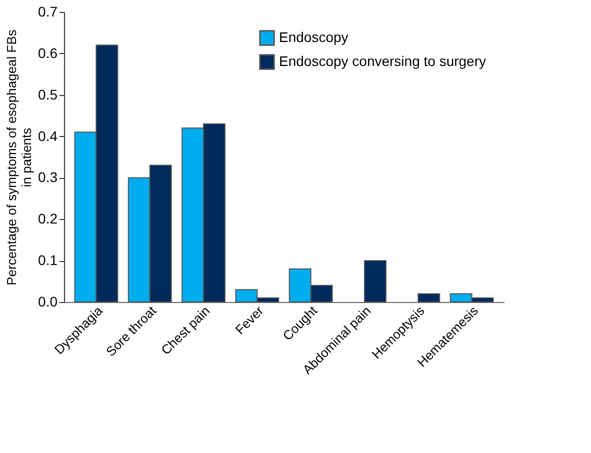  Describe the element at coordinates (382, 61) in the screenshot. I see `legend-label: Endoscopy conversing to surgery` at that location.